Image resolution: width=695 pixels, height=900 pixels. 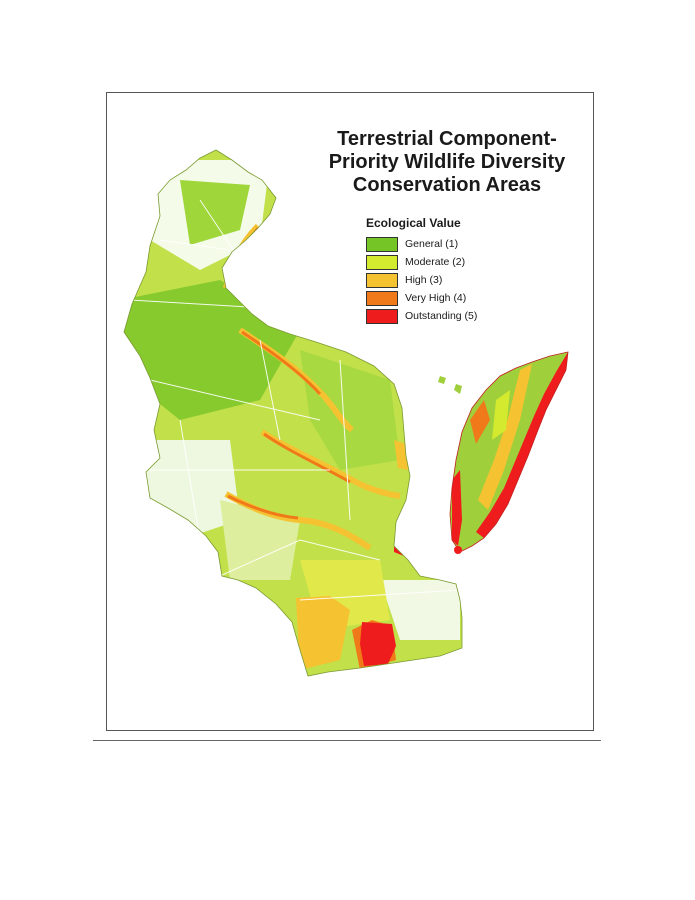 I want to click on legend-item-moderate: Moderate (2), so click(x=421, y=262).